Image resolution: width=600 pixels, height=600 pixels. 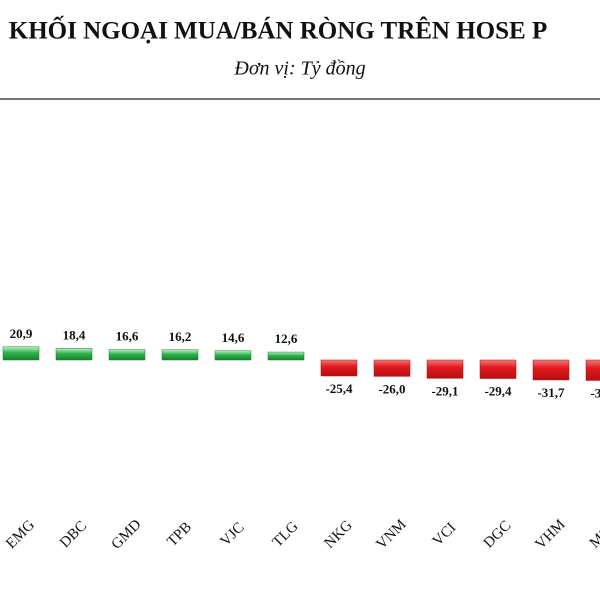 What do you see at coordinates (445, 535) in the screenshot?
I see `x-tick-label: VCI` at bounding box center [445, 535].